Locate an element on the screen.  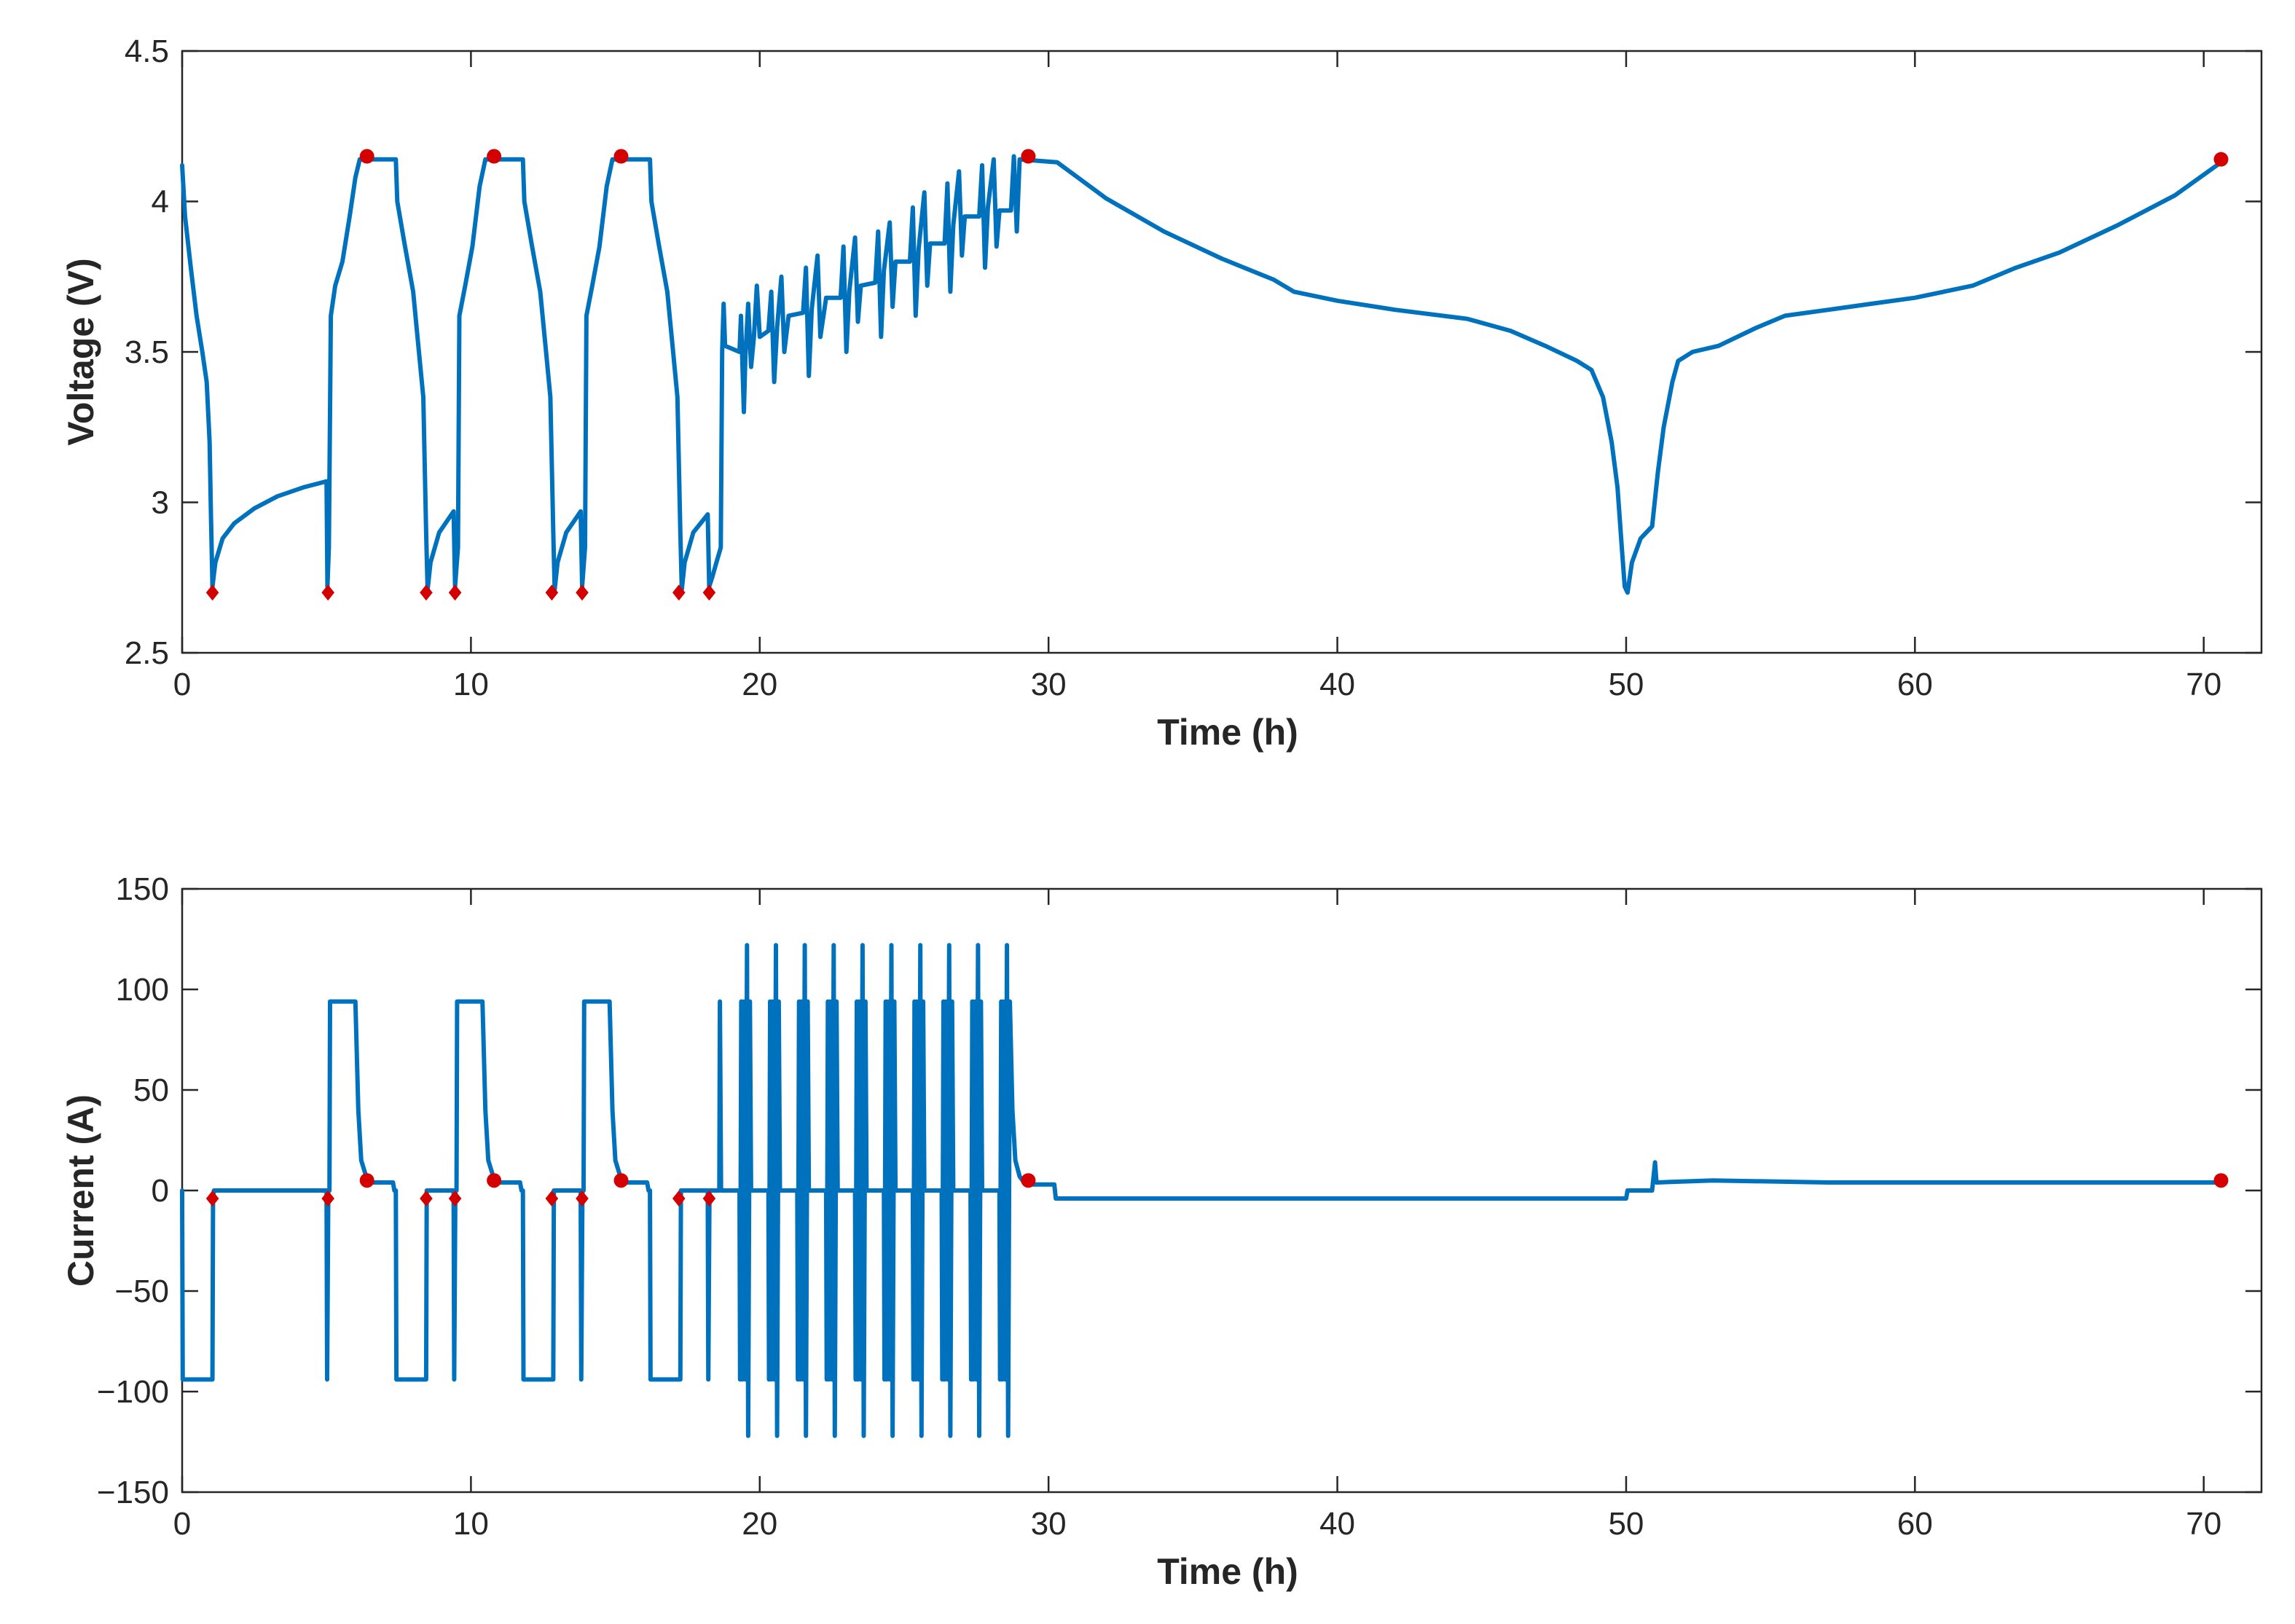
voltage-xtick-label: 70 is located at coordinates (2203, 684).